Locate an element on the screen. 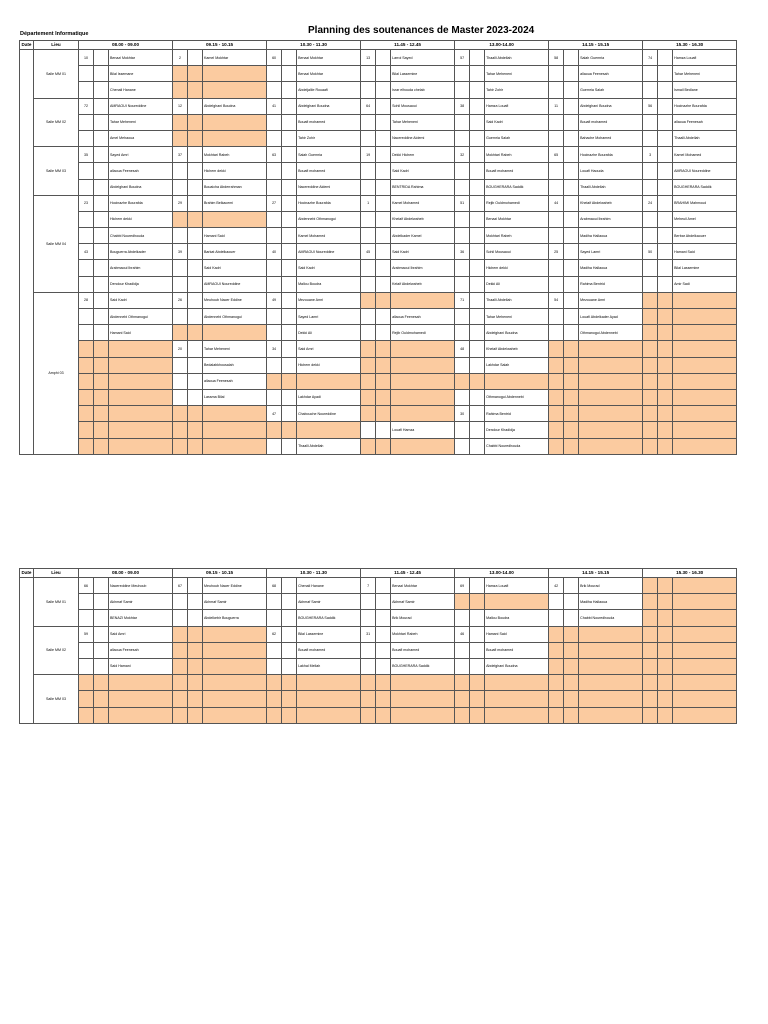  jury-member-name: Mallou Boudra is located at coordinates (329, 284).